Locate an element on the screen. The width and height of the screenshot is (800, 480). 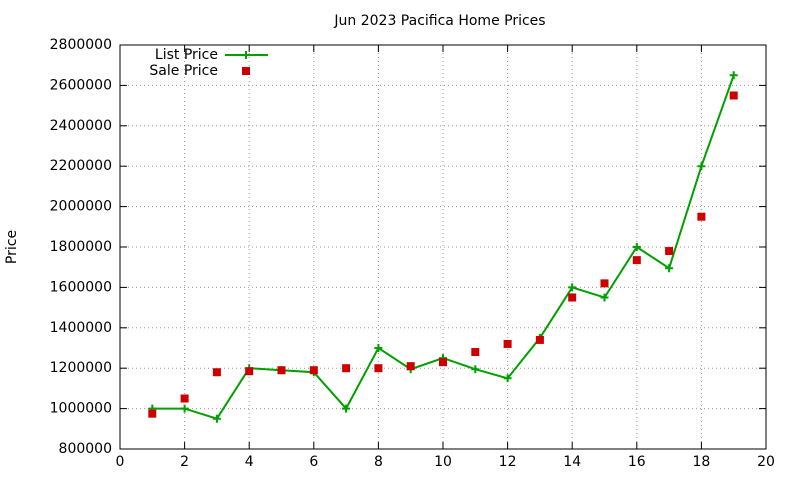
x-tick-label: 2 is located at coordinates (184, 462).